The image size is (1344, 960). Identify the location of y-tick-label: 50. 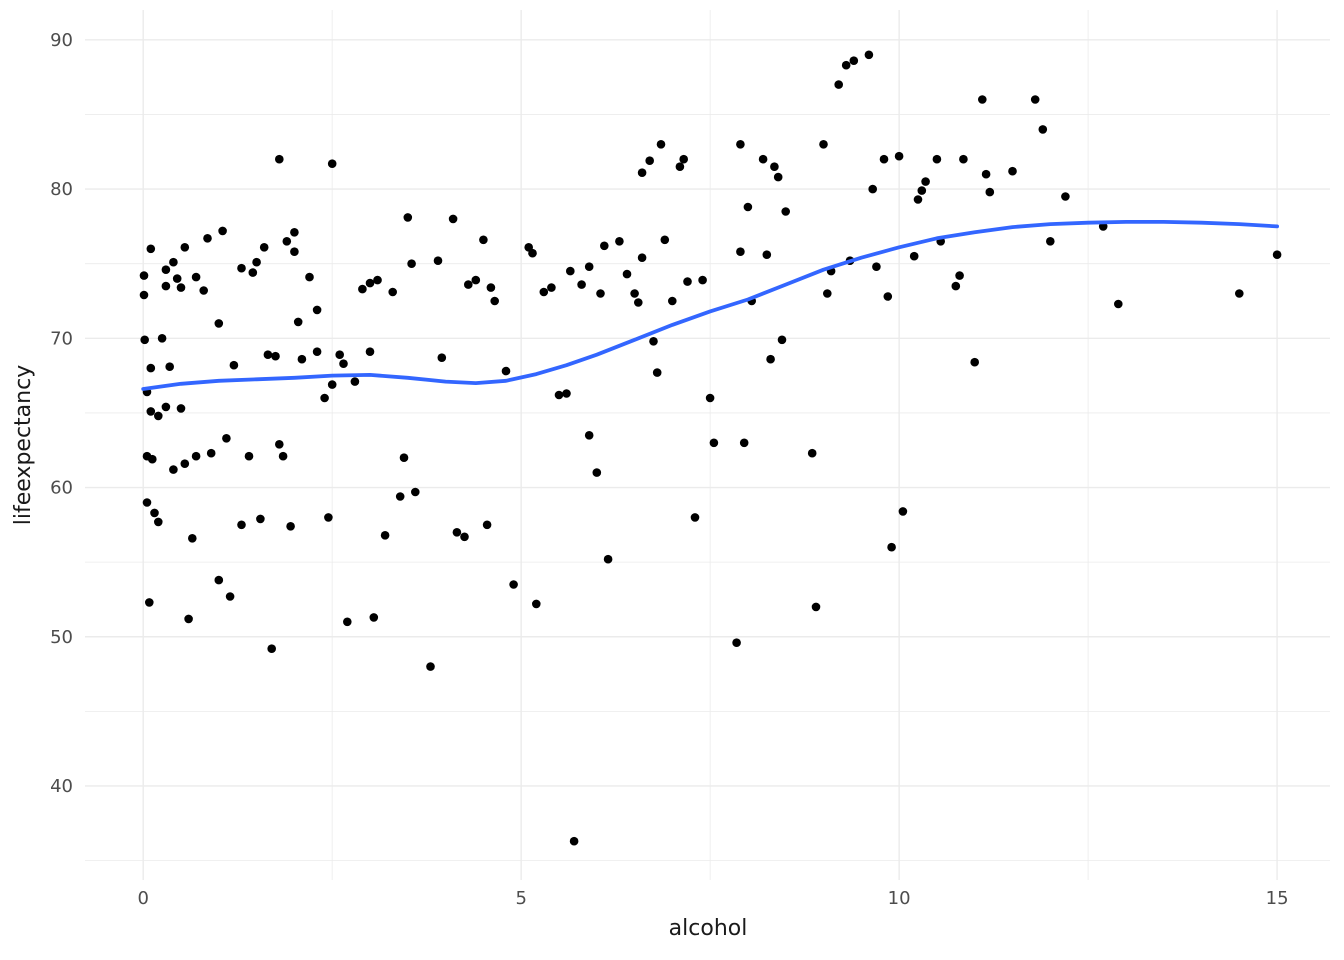
(61, 637).